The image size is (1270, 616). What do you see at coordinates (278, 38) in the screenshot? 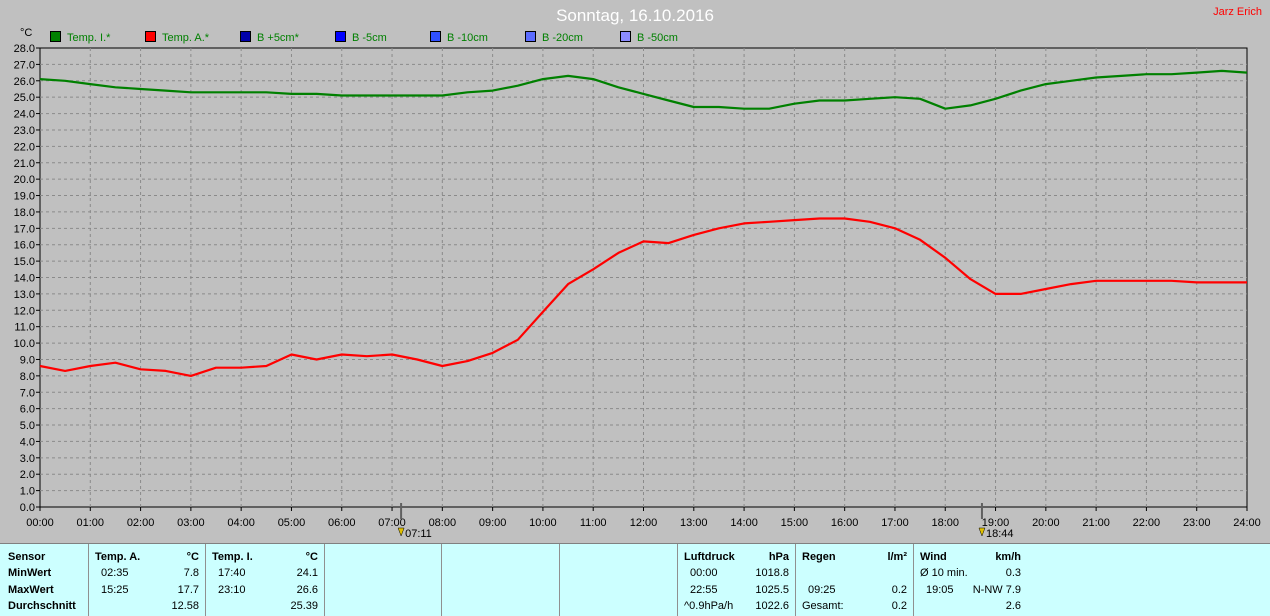
I see `legend-label: B +5cm*` at bounding box center [278, 38].